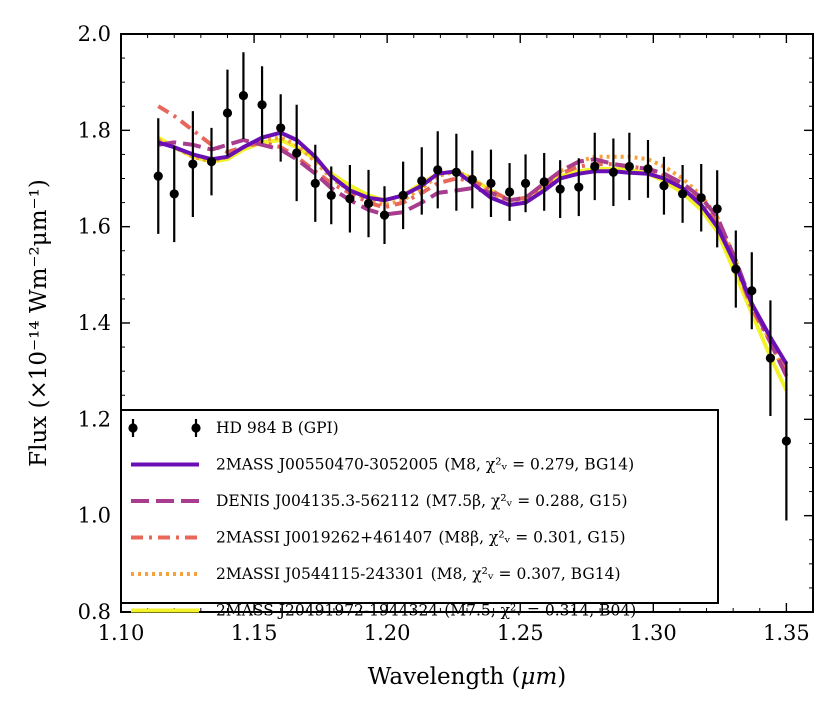  I want to click on y-tick-label: 0.8, so click(94, 612).